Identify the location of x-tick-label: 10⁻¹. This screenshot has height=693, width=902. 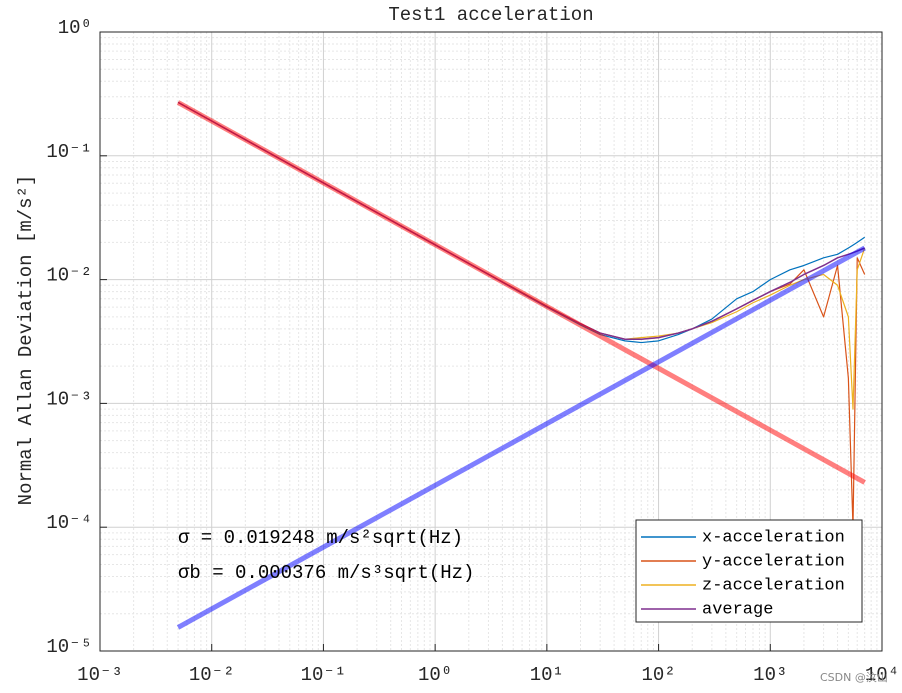
(324, 675).